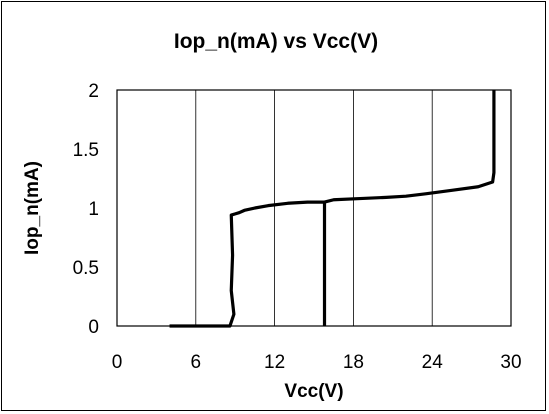  Describe the element at coordinates (276, 41) in the screenshot. I see `chart-title: Iop_n(mA) vs Vcc(V)` at that location.